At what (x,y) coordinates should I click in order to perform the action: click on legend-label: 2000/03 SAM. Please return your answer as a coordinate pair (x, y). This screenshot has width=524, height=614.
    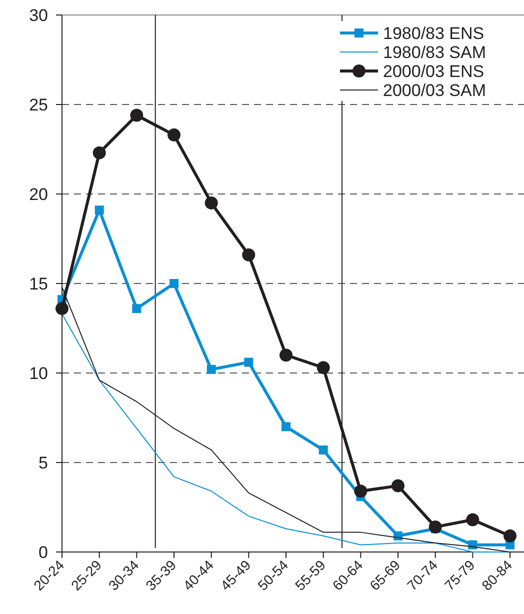
    Looking at the image, I should click on (434, 90).